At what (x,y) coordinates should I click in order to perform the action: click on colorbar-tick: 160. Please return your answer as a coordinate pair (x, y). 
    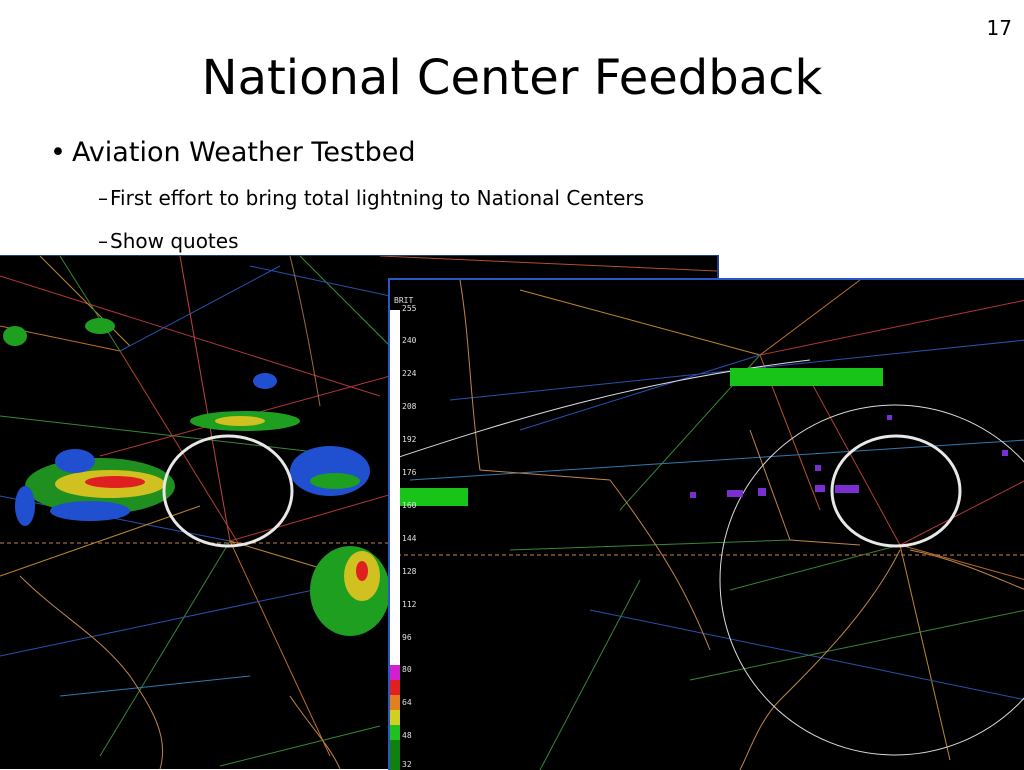
    Looking at the image, I should click on (409, 505).